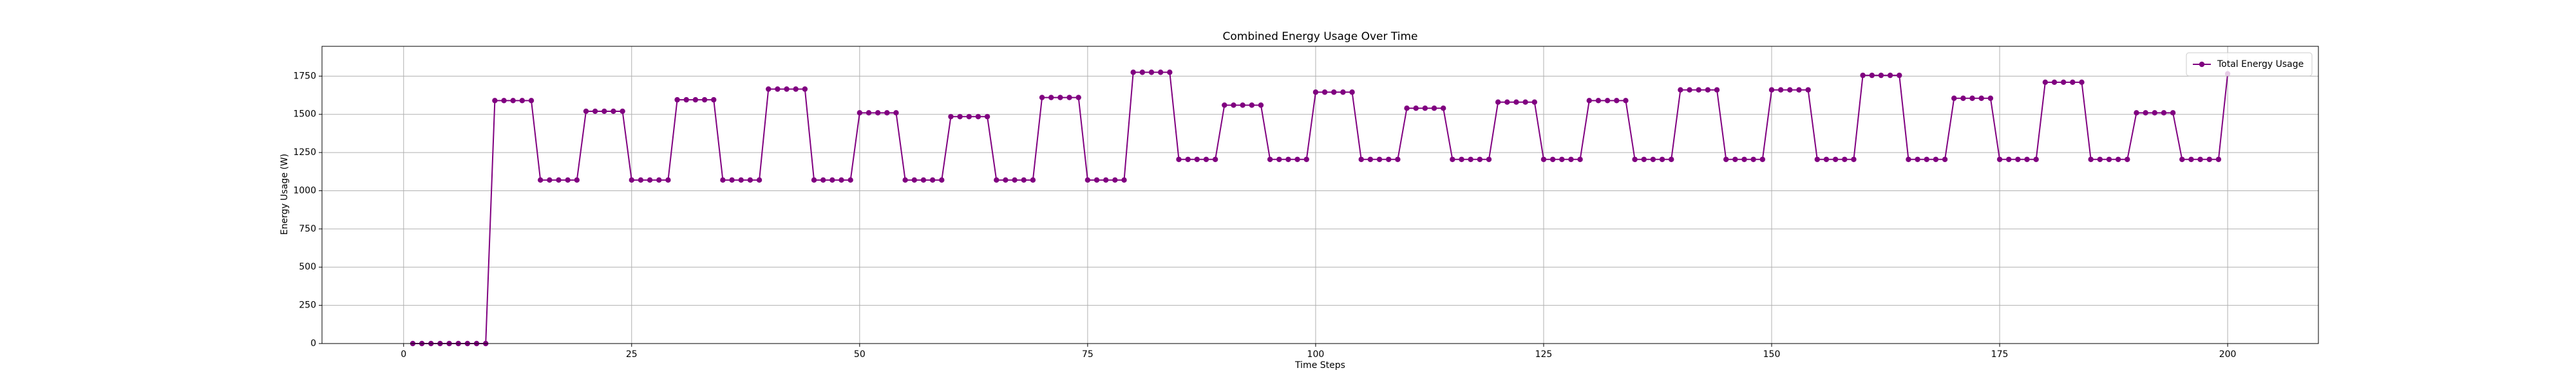  I want to click on x-tick-label: 0, so click(403, 354).